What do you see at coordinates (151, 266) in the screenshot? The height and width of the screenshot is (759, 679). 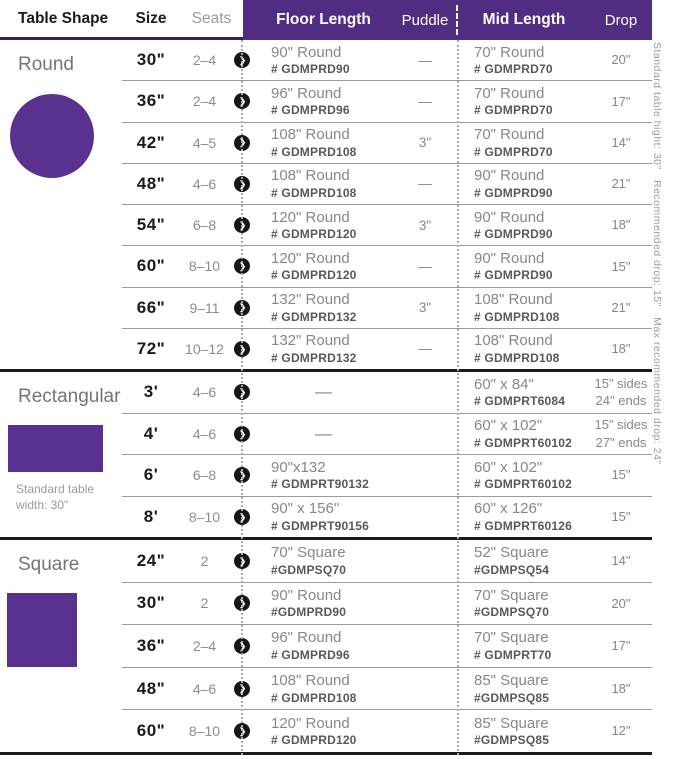 I see `size-value: 60"` at bounding box center [151, 266].